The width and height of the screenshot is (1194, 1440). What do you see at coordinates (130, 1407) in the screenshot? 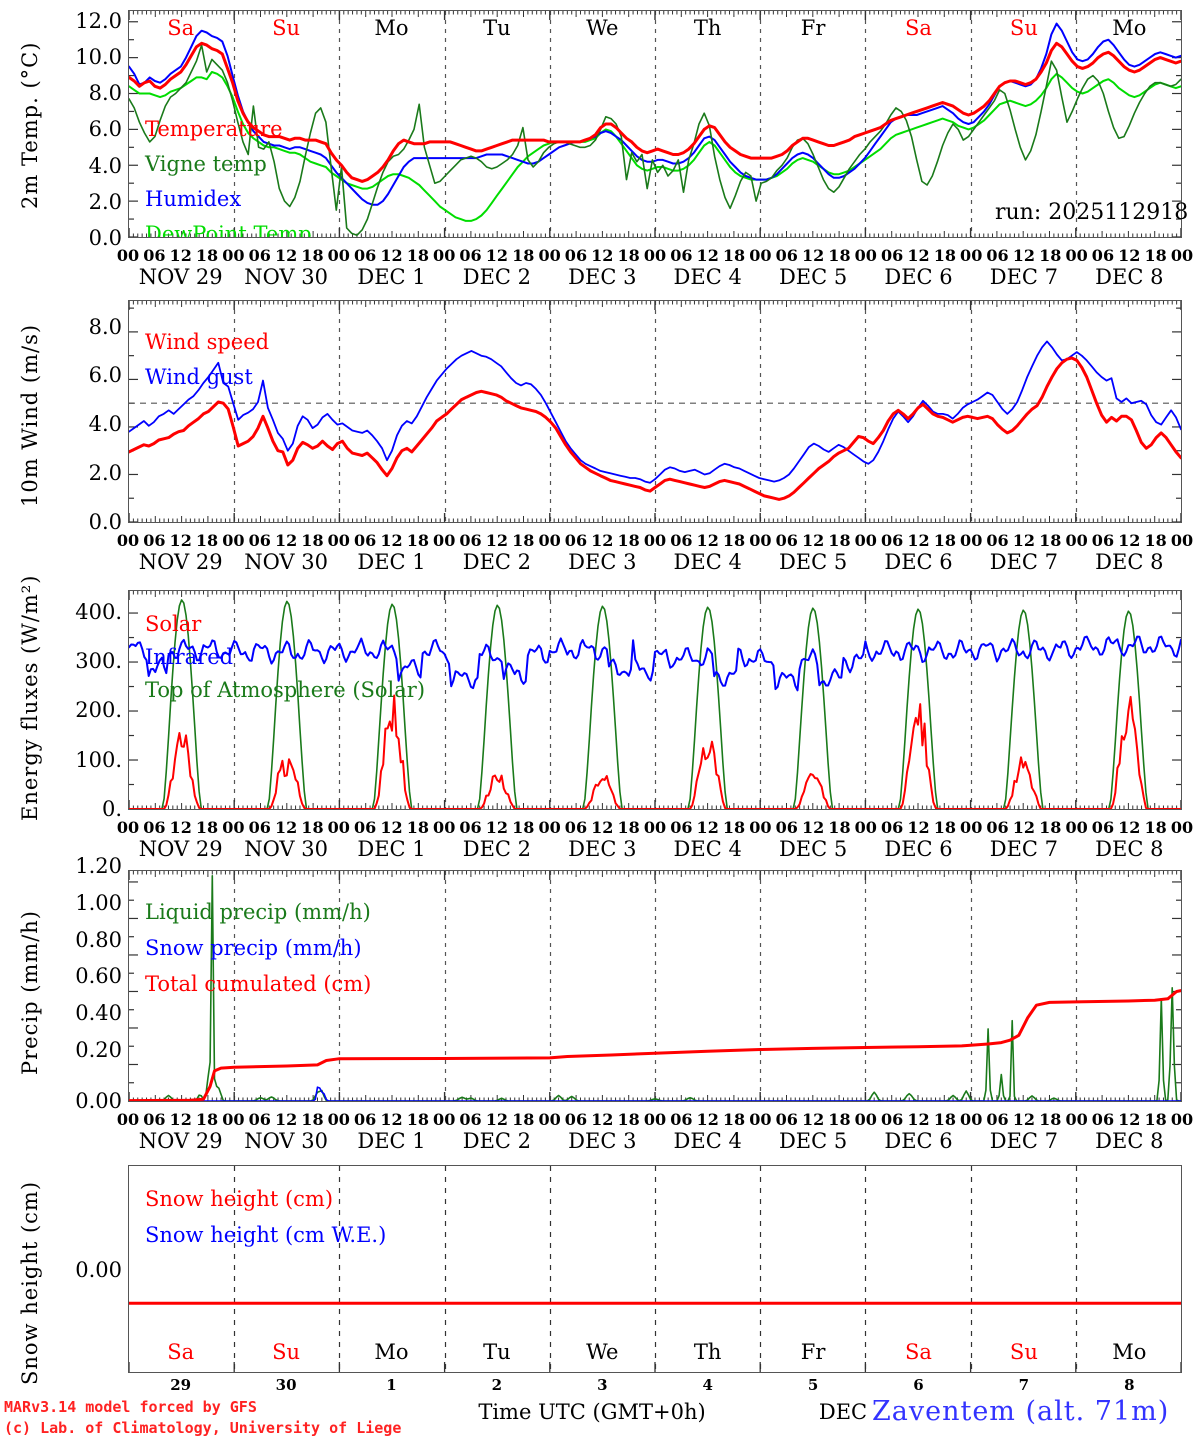
I see `footer-model: MARv3.14 model forced by GFS` at bounding box center [130, 1407].